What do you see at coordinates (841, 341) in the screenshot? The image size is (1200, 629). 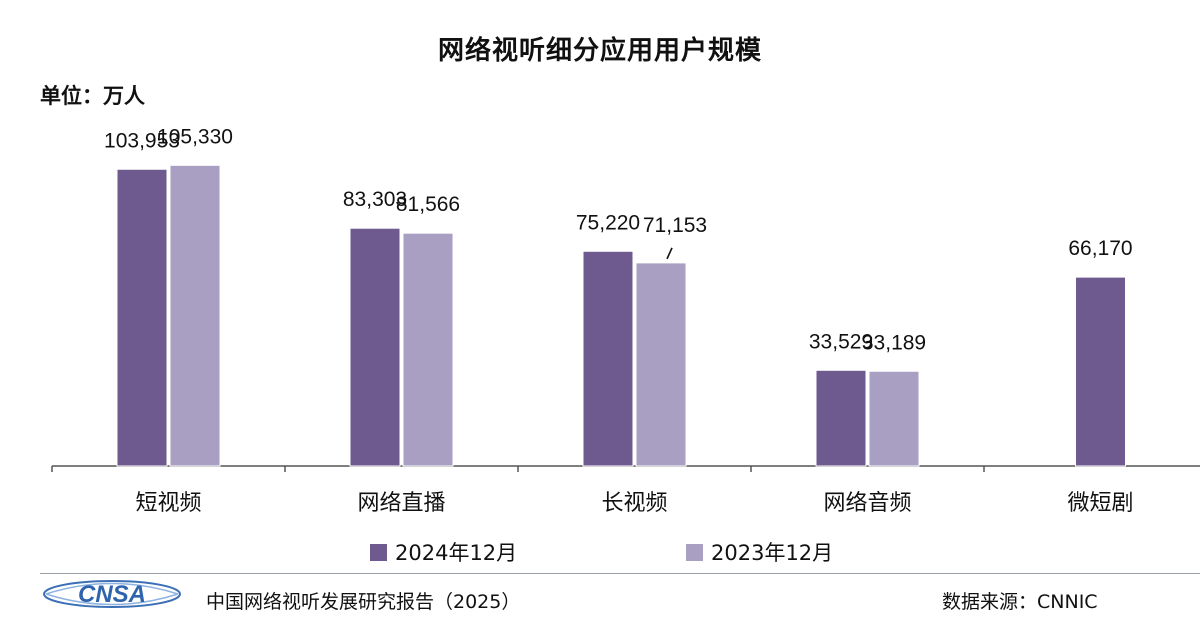 I see `data-label-audio-2024: 33,529` at bounding box center [841, 341].